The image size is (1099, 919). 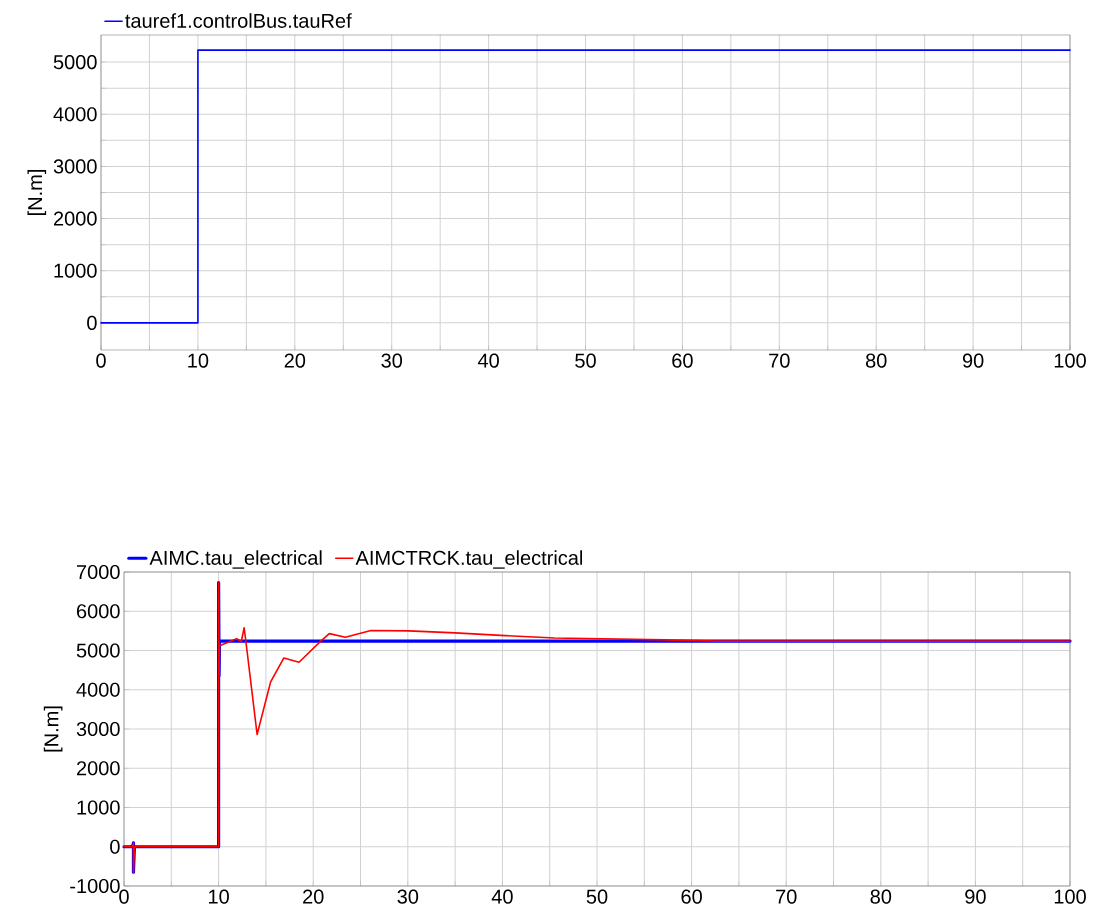 What do you see at coordinates (95, 886) in the screenshot?
I see `y-tick-label: -1000` at bounding box center [95, 886].